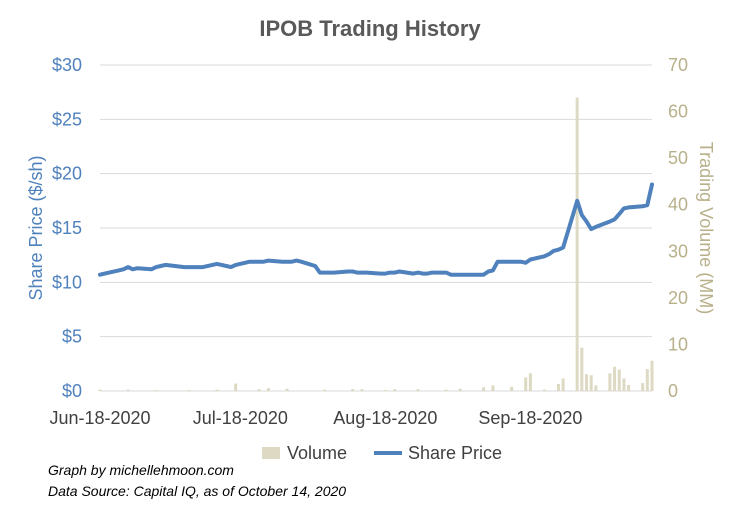  What do you see at coordinates (67, 282) in the screenshot?
I see `left-tick-label: $10` at bounding box center [67, 282].